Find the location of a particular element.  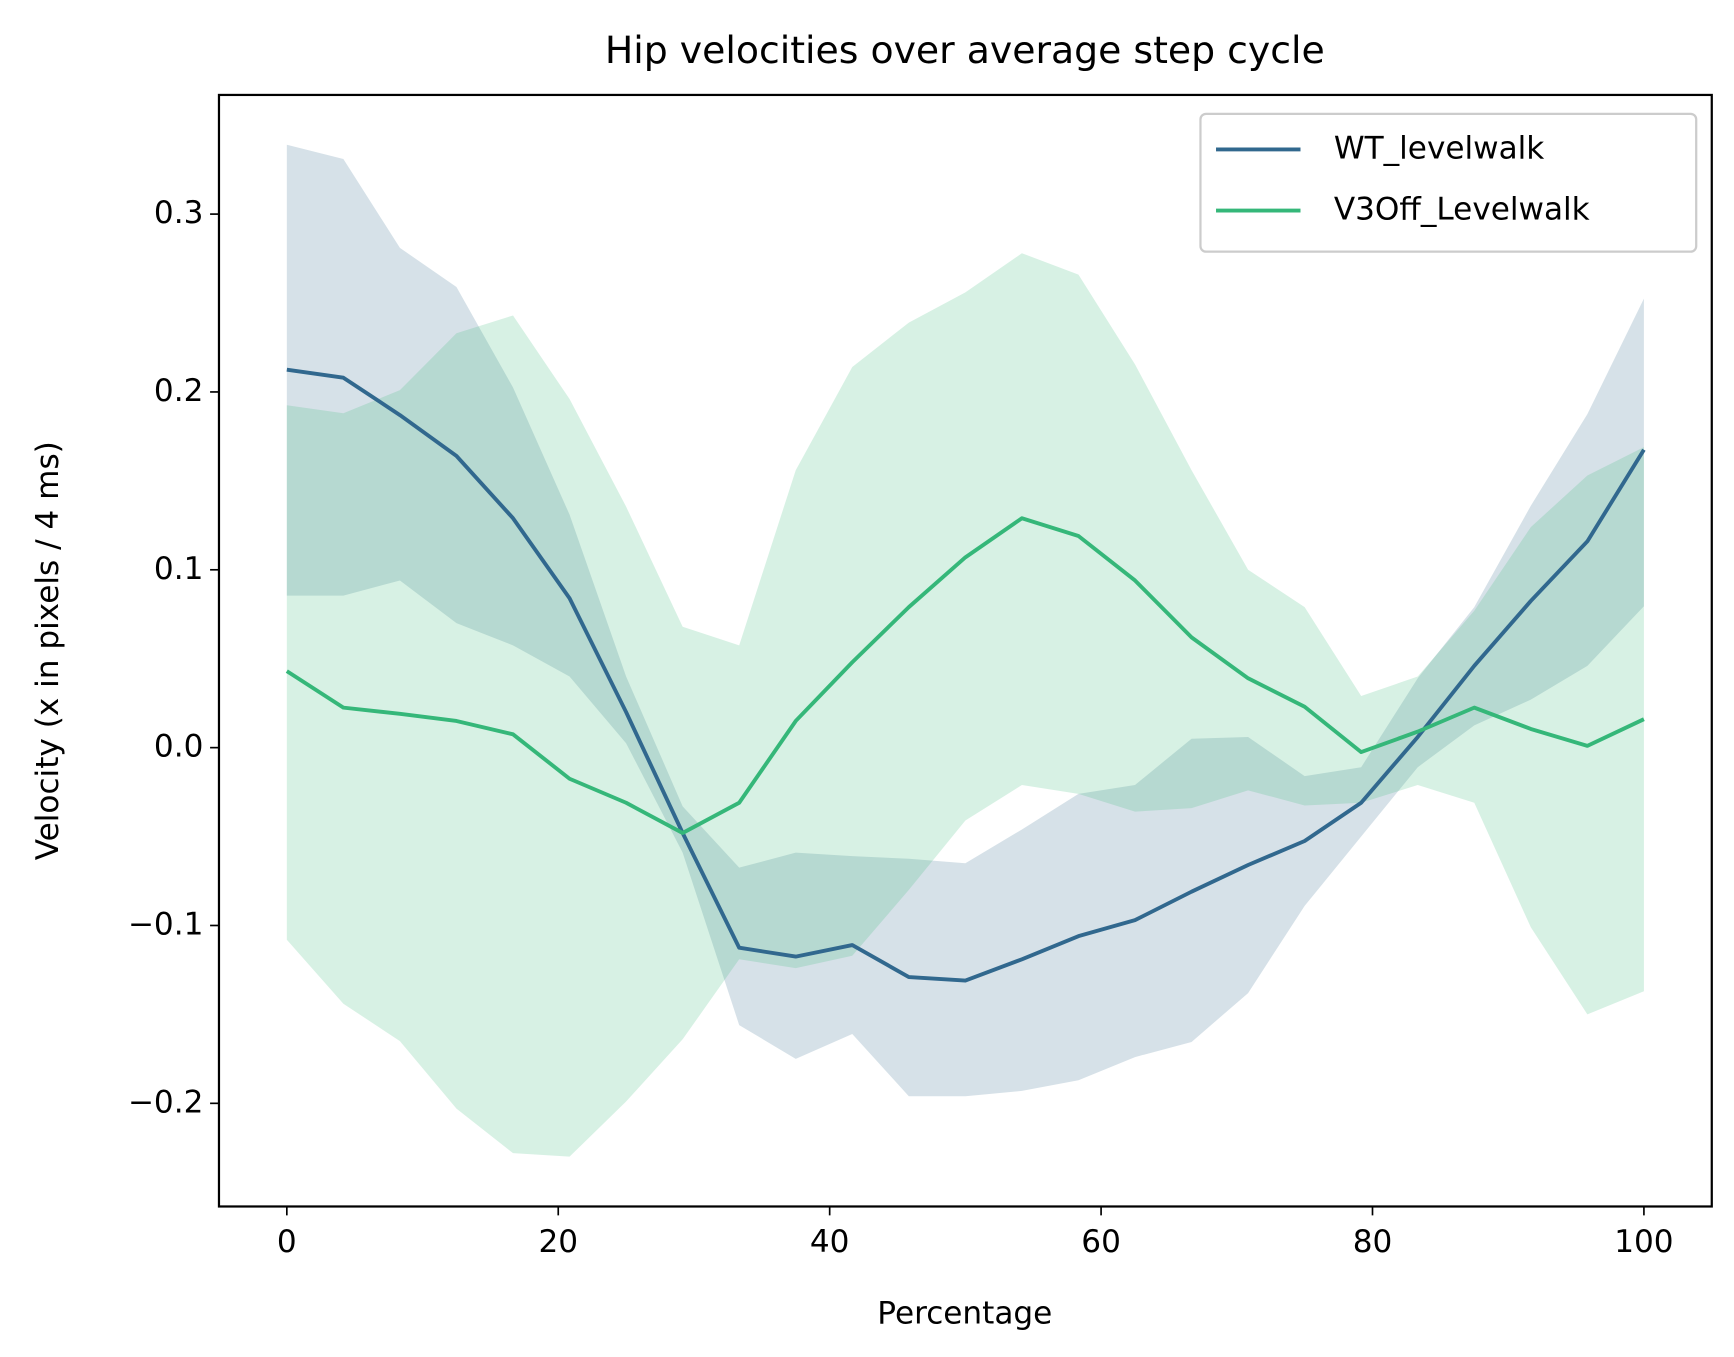

y-tick-label: −0.2 is located at coordinates (166, 1102).